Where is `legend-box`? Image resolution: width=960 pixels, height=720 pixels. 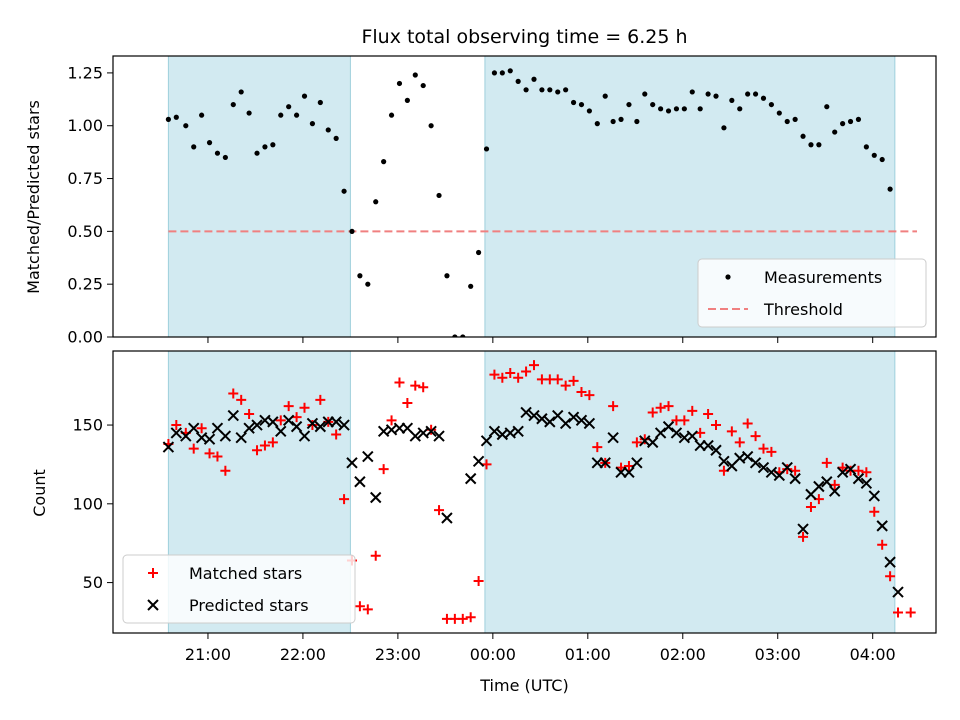
legend-box is located at coordinates (239, 589).